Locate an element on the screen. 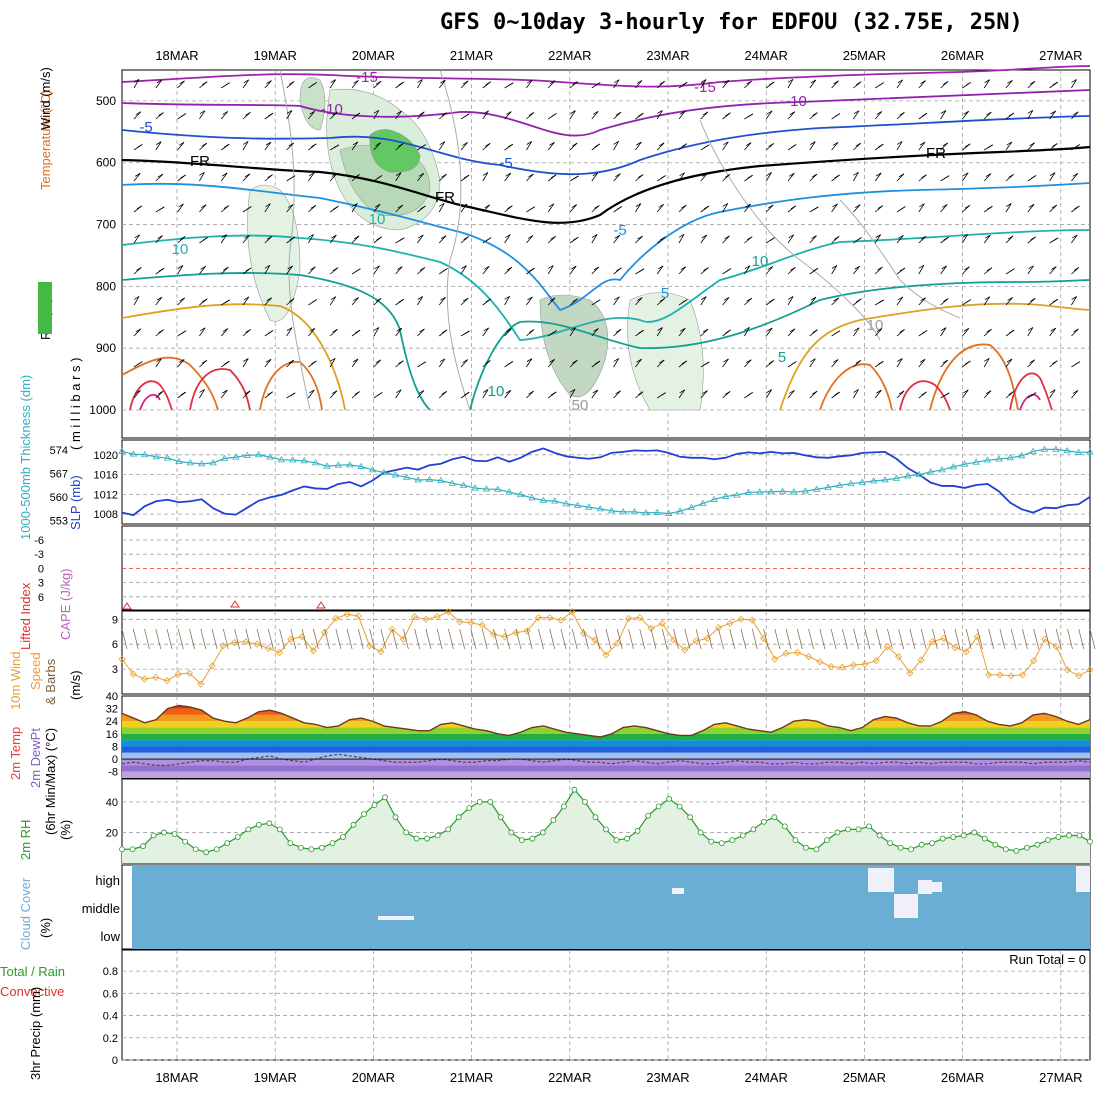  precip-axis-label: 3hr Precip (mm) is located at coordinates (35, 1033).